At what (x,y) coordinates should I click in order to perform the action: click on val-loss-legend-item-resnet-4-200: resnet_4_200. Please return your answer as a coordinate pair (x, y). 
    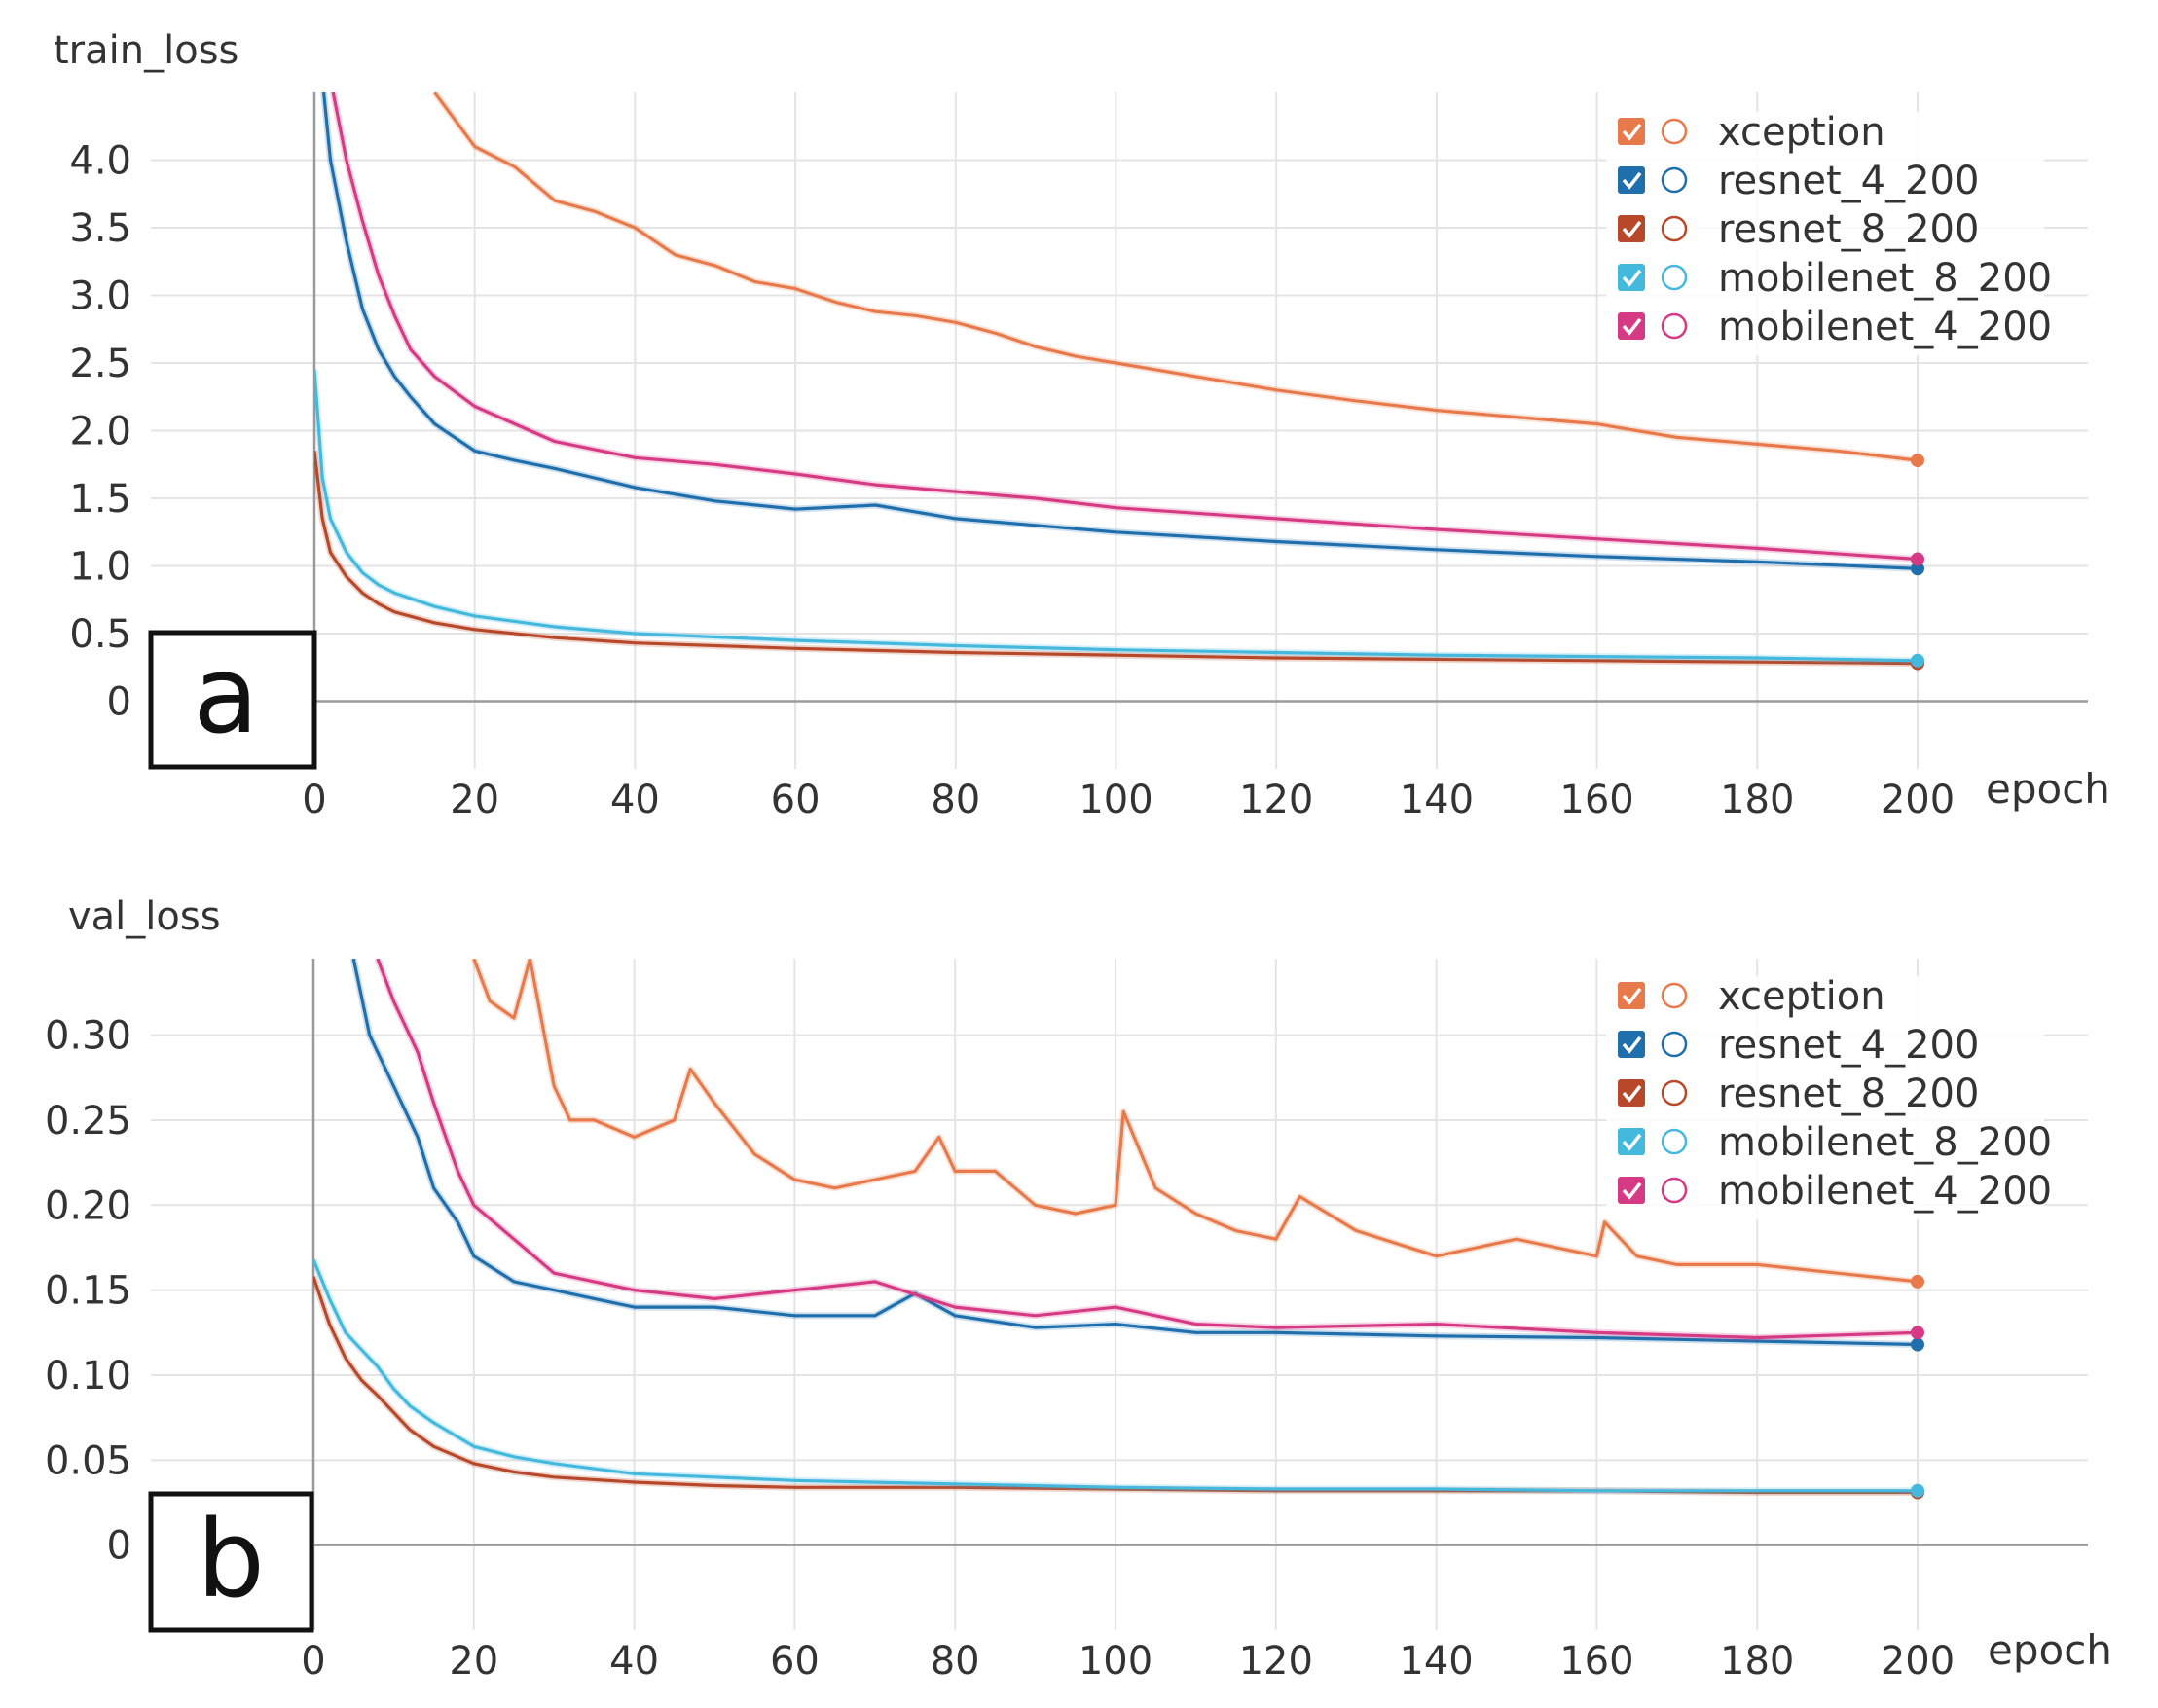
    Looking at the image, I should click on (1799, 1045).